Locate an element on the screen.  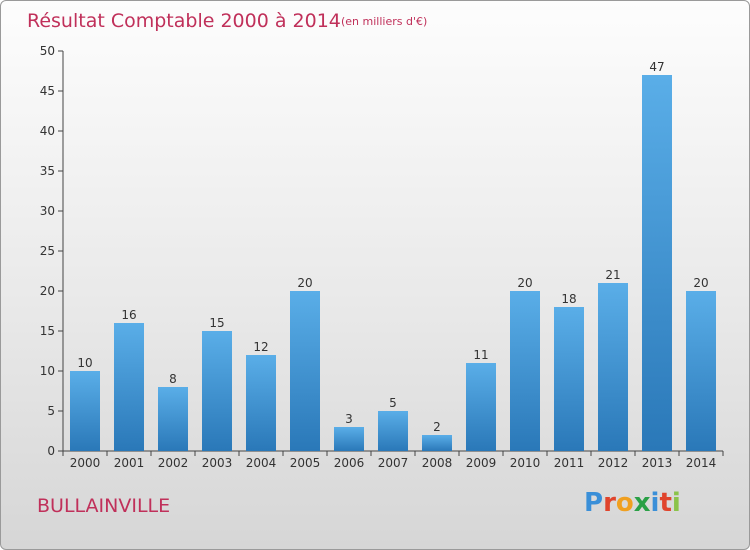
bar-value-label: 18 is located at coordinates (568, 299).